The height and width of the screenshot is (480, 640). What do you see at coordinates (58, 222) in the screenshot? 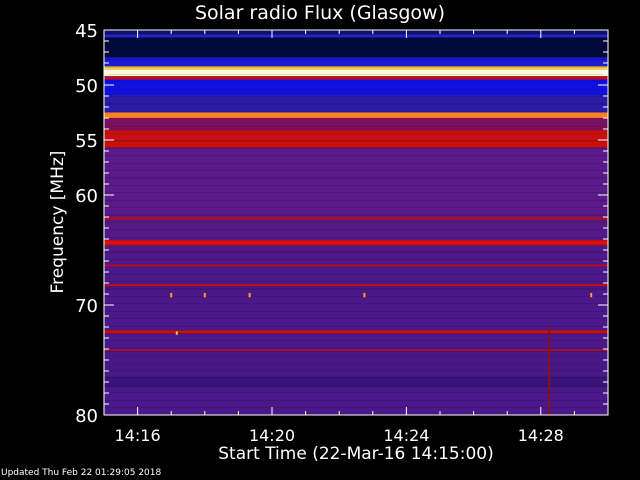
I see `y-axis-label: Frequency [MHz]` at bounding box center [58, 222].